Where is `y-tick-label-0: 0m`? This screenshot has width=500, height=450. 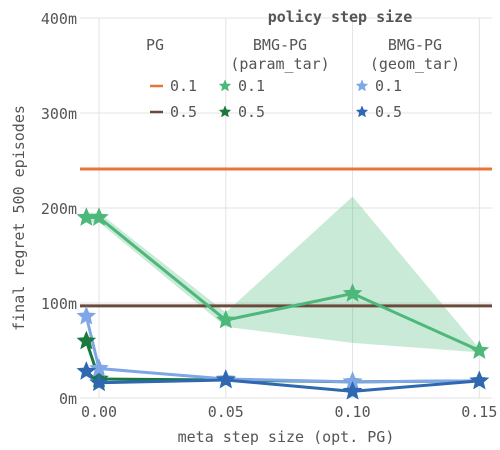 y-tick-label-0: 0m is located at coordinates (68, 399).